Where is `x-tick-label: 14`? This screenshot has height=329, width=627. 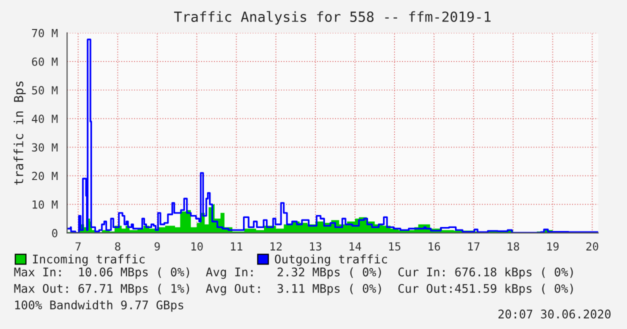 x-tick-label: 14 is located at coordinates (356, 246).